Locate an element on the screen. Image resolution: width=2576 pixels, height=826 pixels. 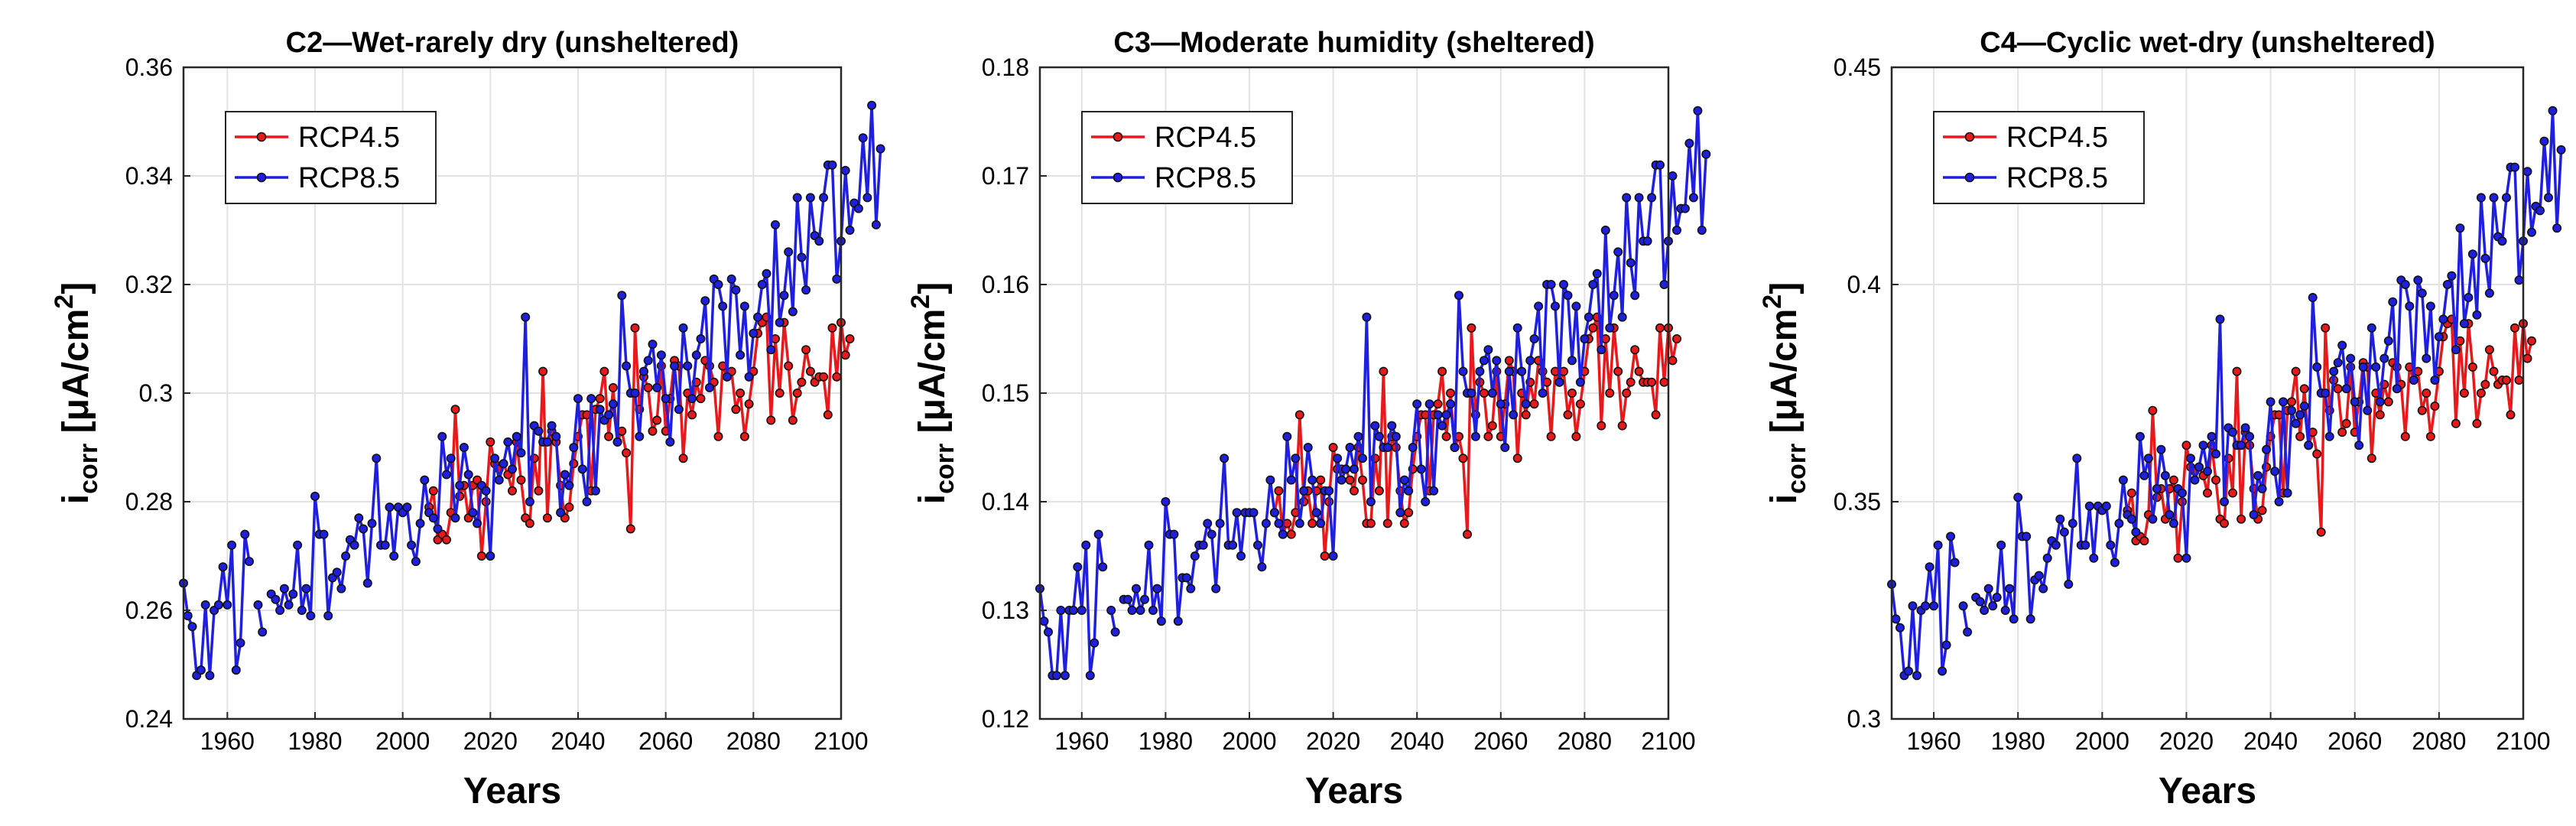
series-line is located at coordinates (1415, 366).